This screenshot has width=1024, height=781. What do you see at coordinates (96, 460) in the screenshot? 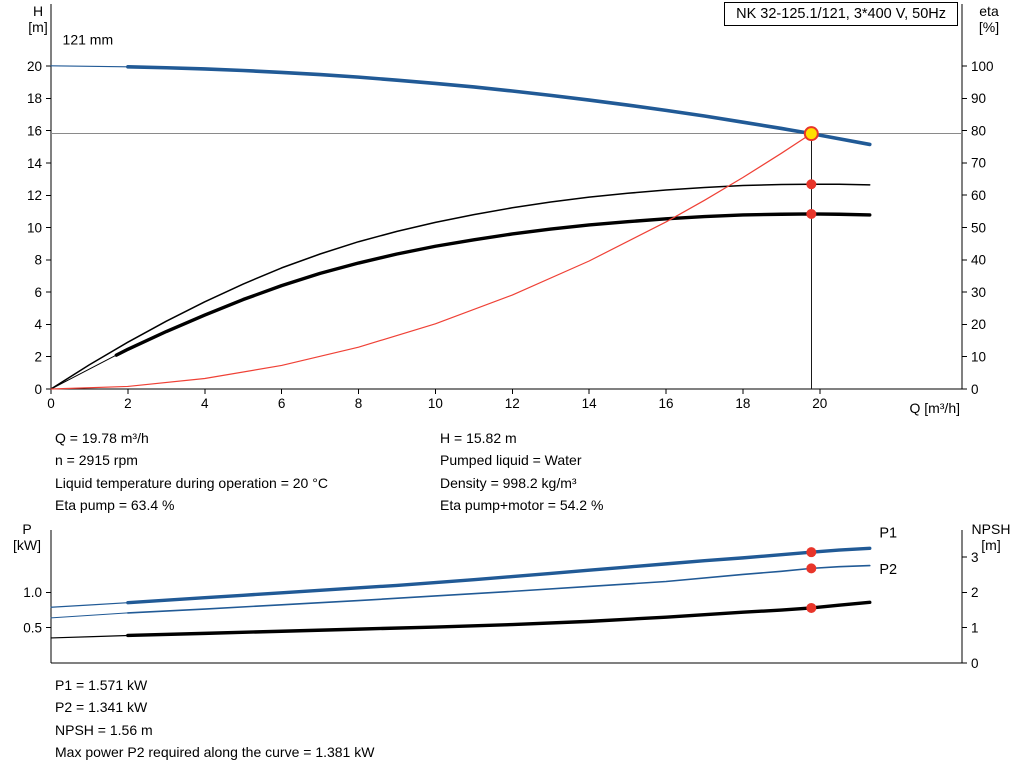
I see `speed-value: n = 2915 rpm` at bounding box center [96, 460].